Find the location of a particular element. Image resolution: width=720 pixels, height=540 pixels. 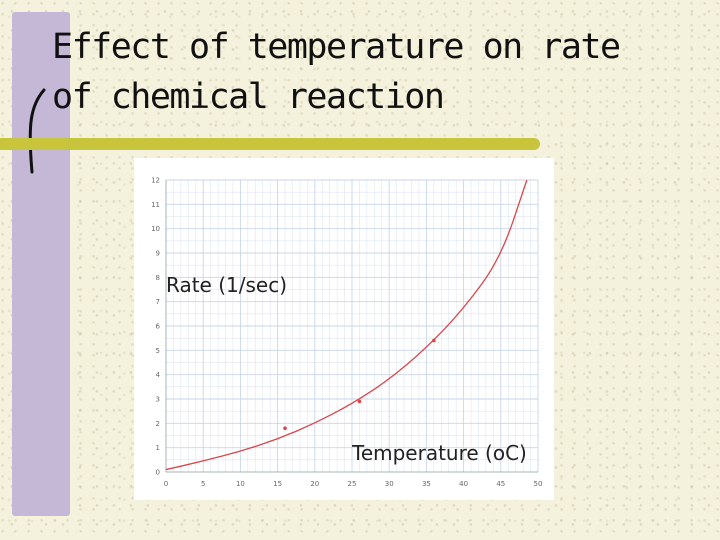

title-line-1: Effect of temperature on rate is located at coordinates (336, 47).